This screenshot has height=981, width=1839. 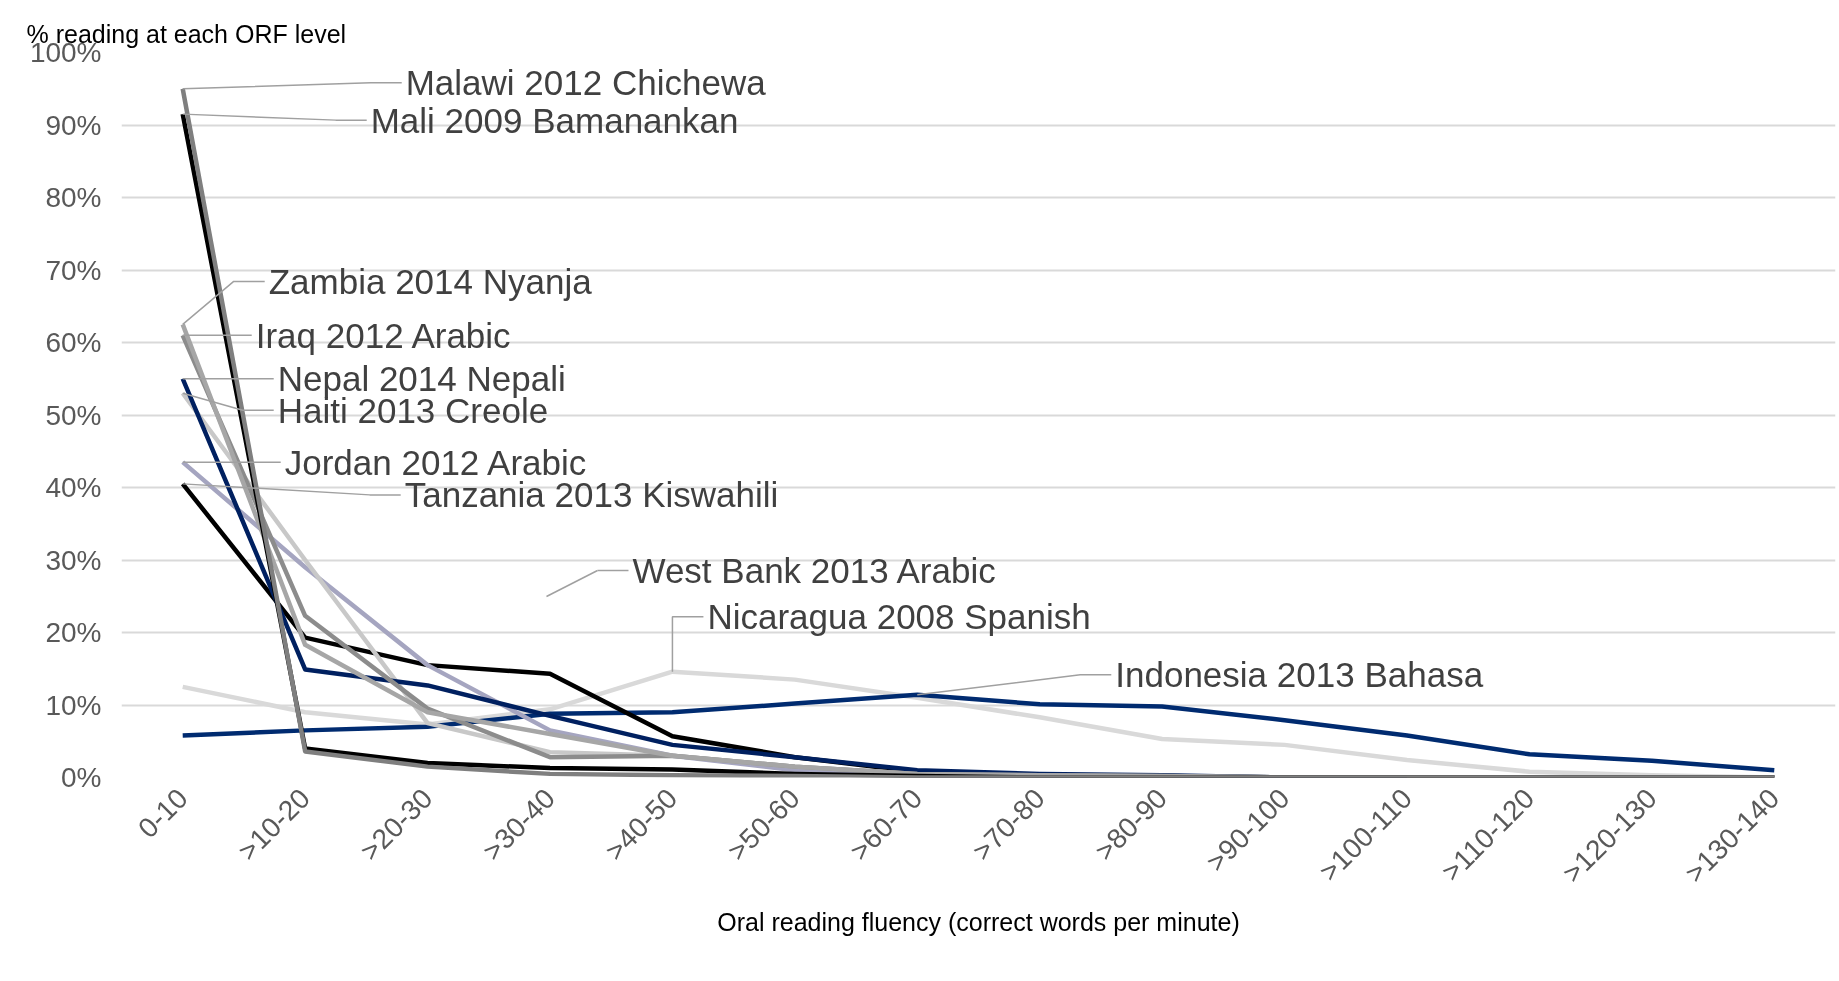 I want to click on x-axis-title: Oral reading fluency (correct words per minute), so click(x=978, y=921).